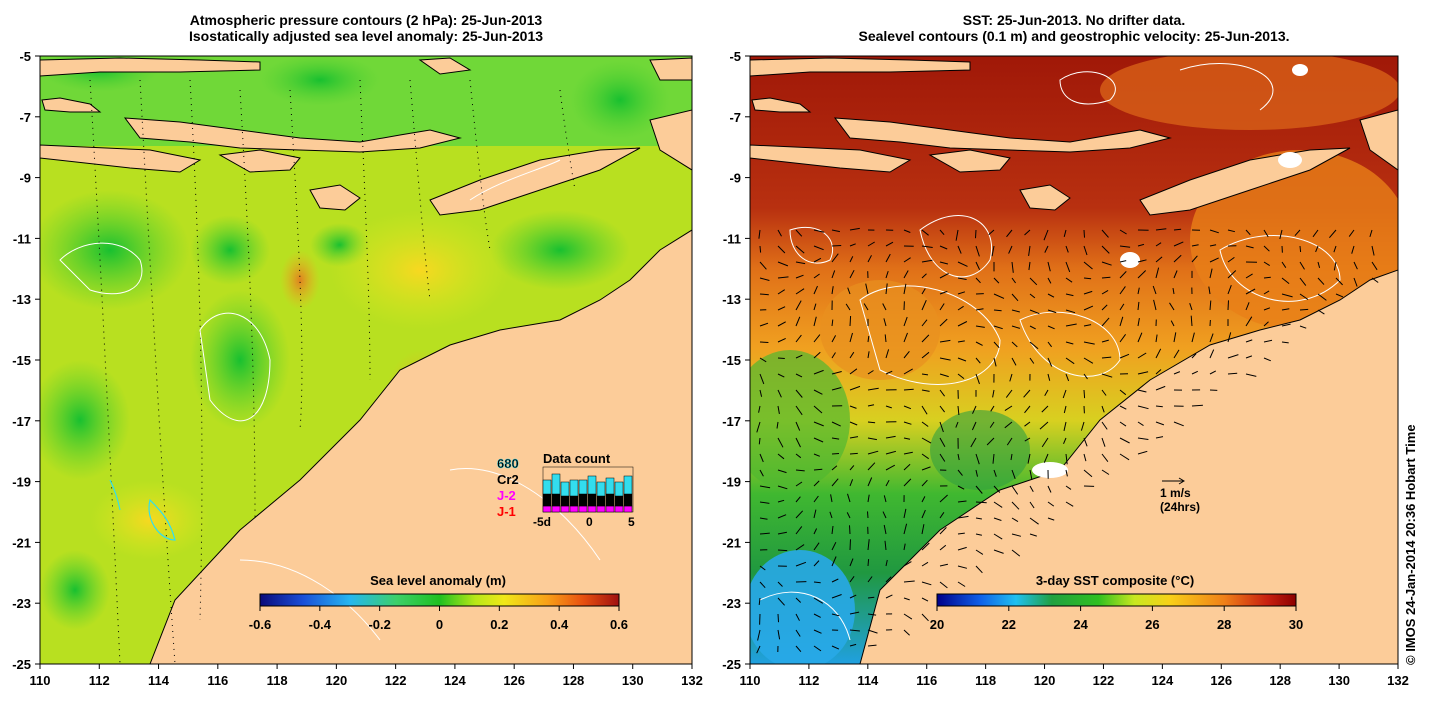 The width and height of the screenshot is (1440, 710). Describe the element at coordinates (22, 238) in the screenshot. I see `left-ytick-label: -11` at that location.